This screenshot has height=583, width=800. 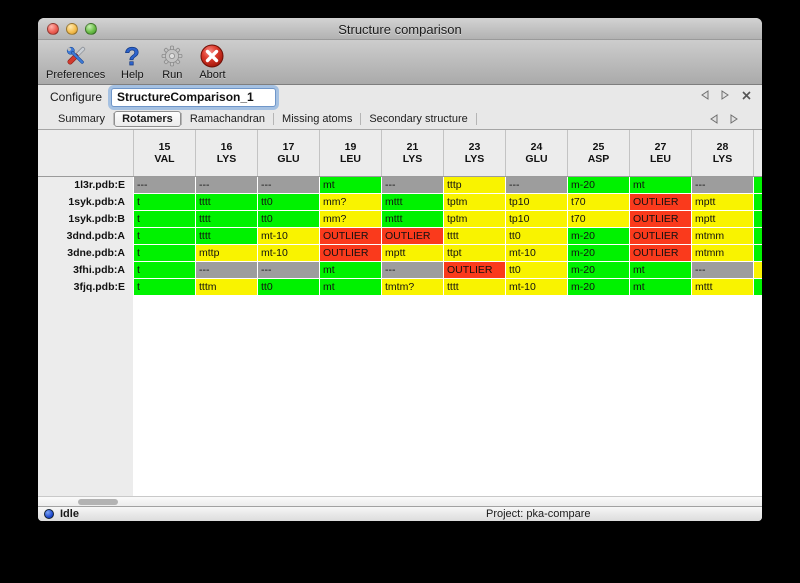 What do you see at coordinates (734, 119) in the screenshot?
I see `next-tab-button` at bounding box center [734, 119].